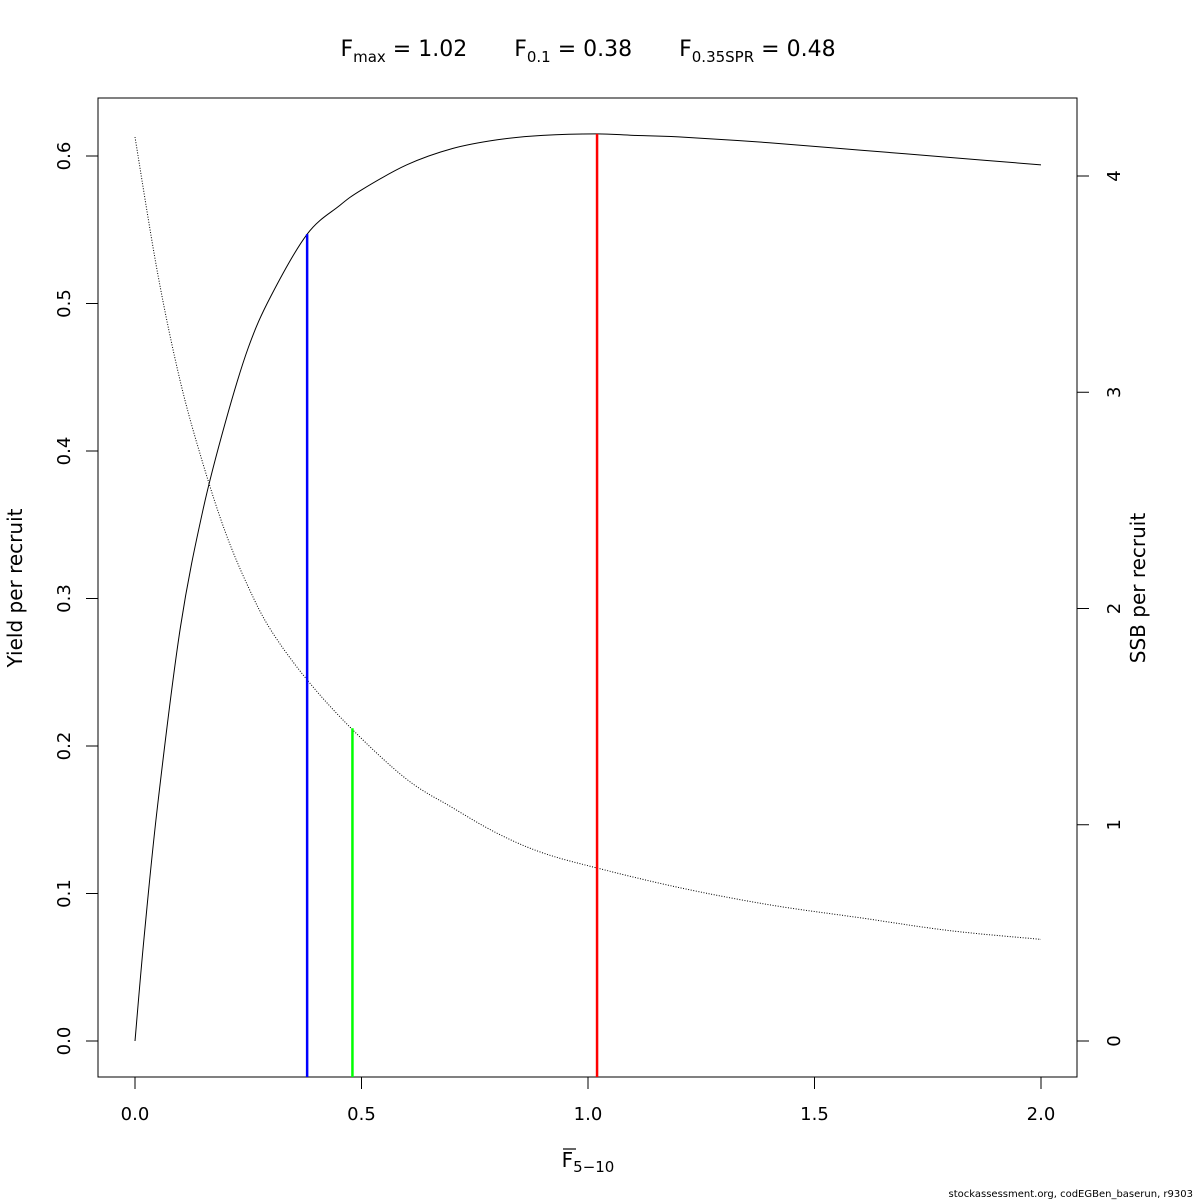 This screenshot has width=1200, height=1200. I want to click on fspr-symbol: F, so click(685, 49).